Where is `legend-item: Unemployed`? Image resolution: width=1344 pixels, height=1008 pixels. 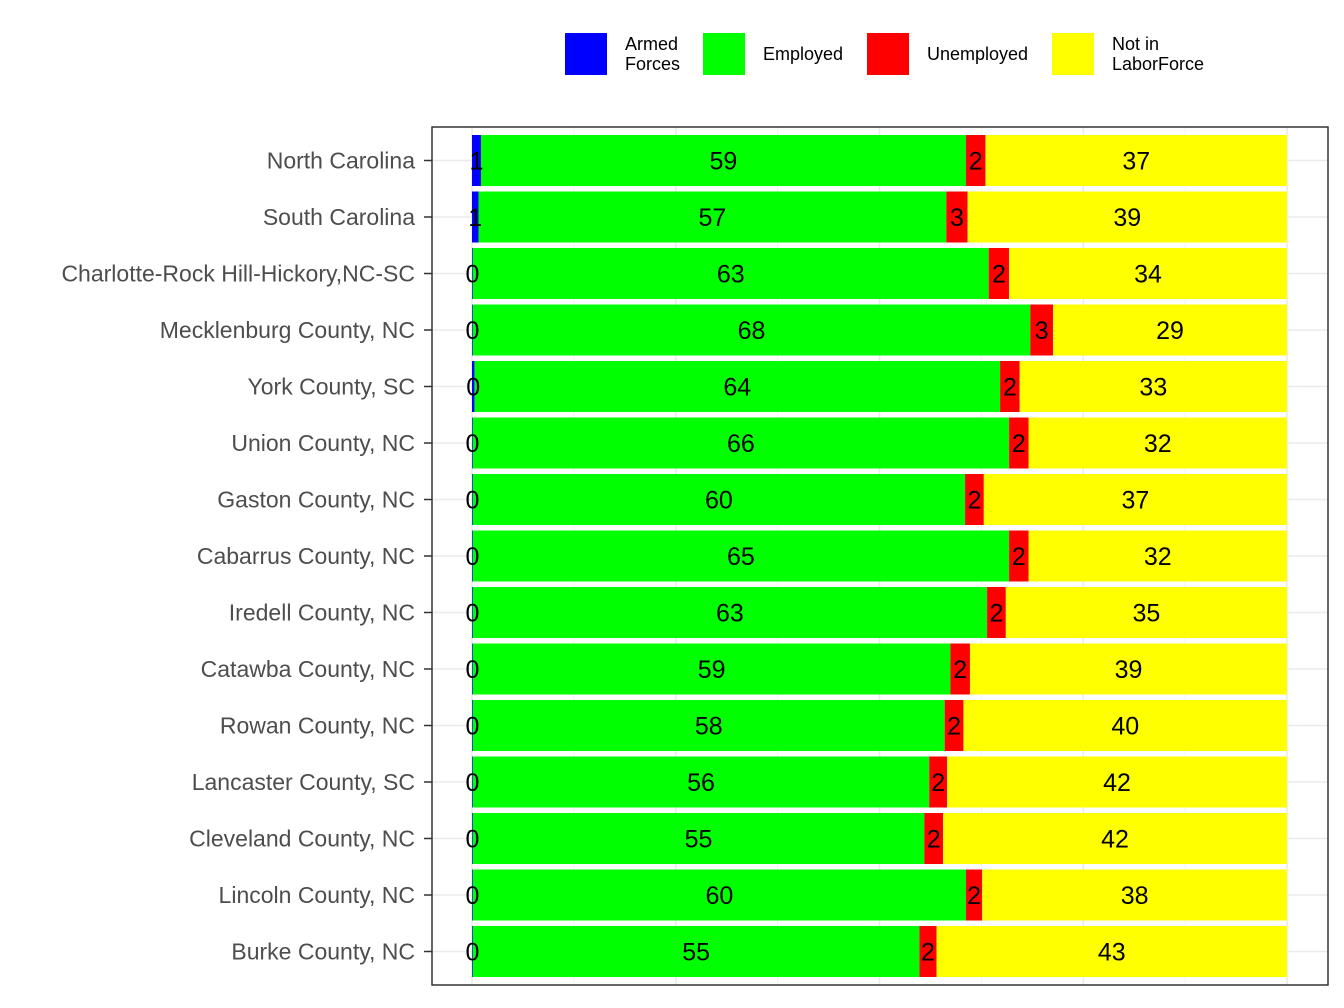 legend-item: Unemployed is located at coordinates (947, 54).